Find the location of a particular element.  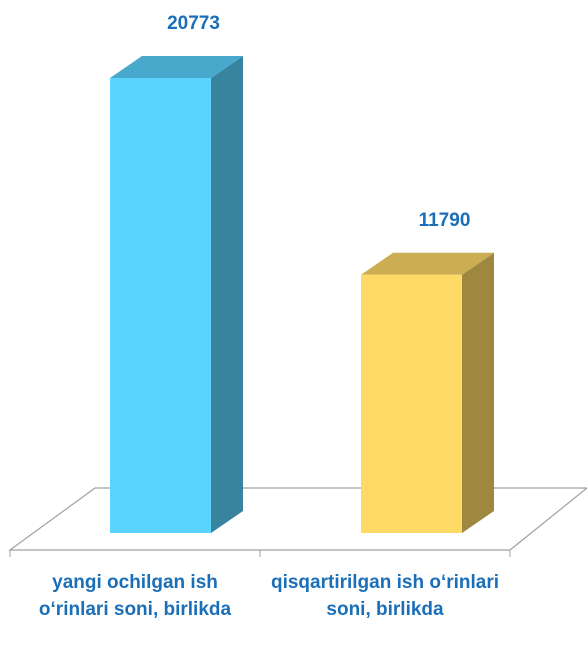

data-label: 20773 is located at coordinates (193, 23).